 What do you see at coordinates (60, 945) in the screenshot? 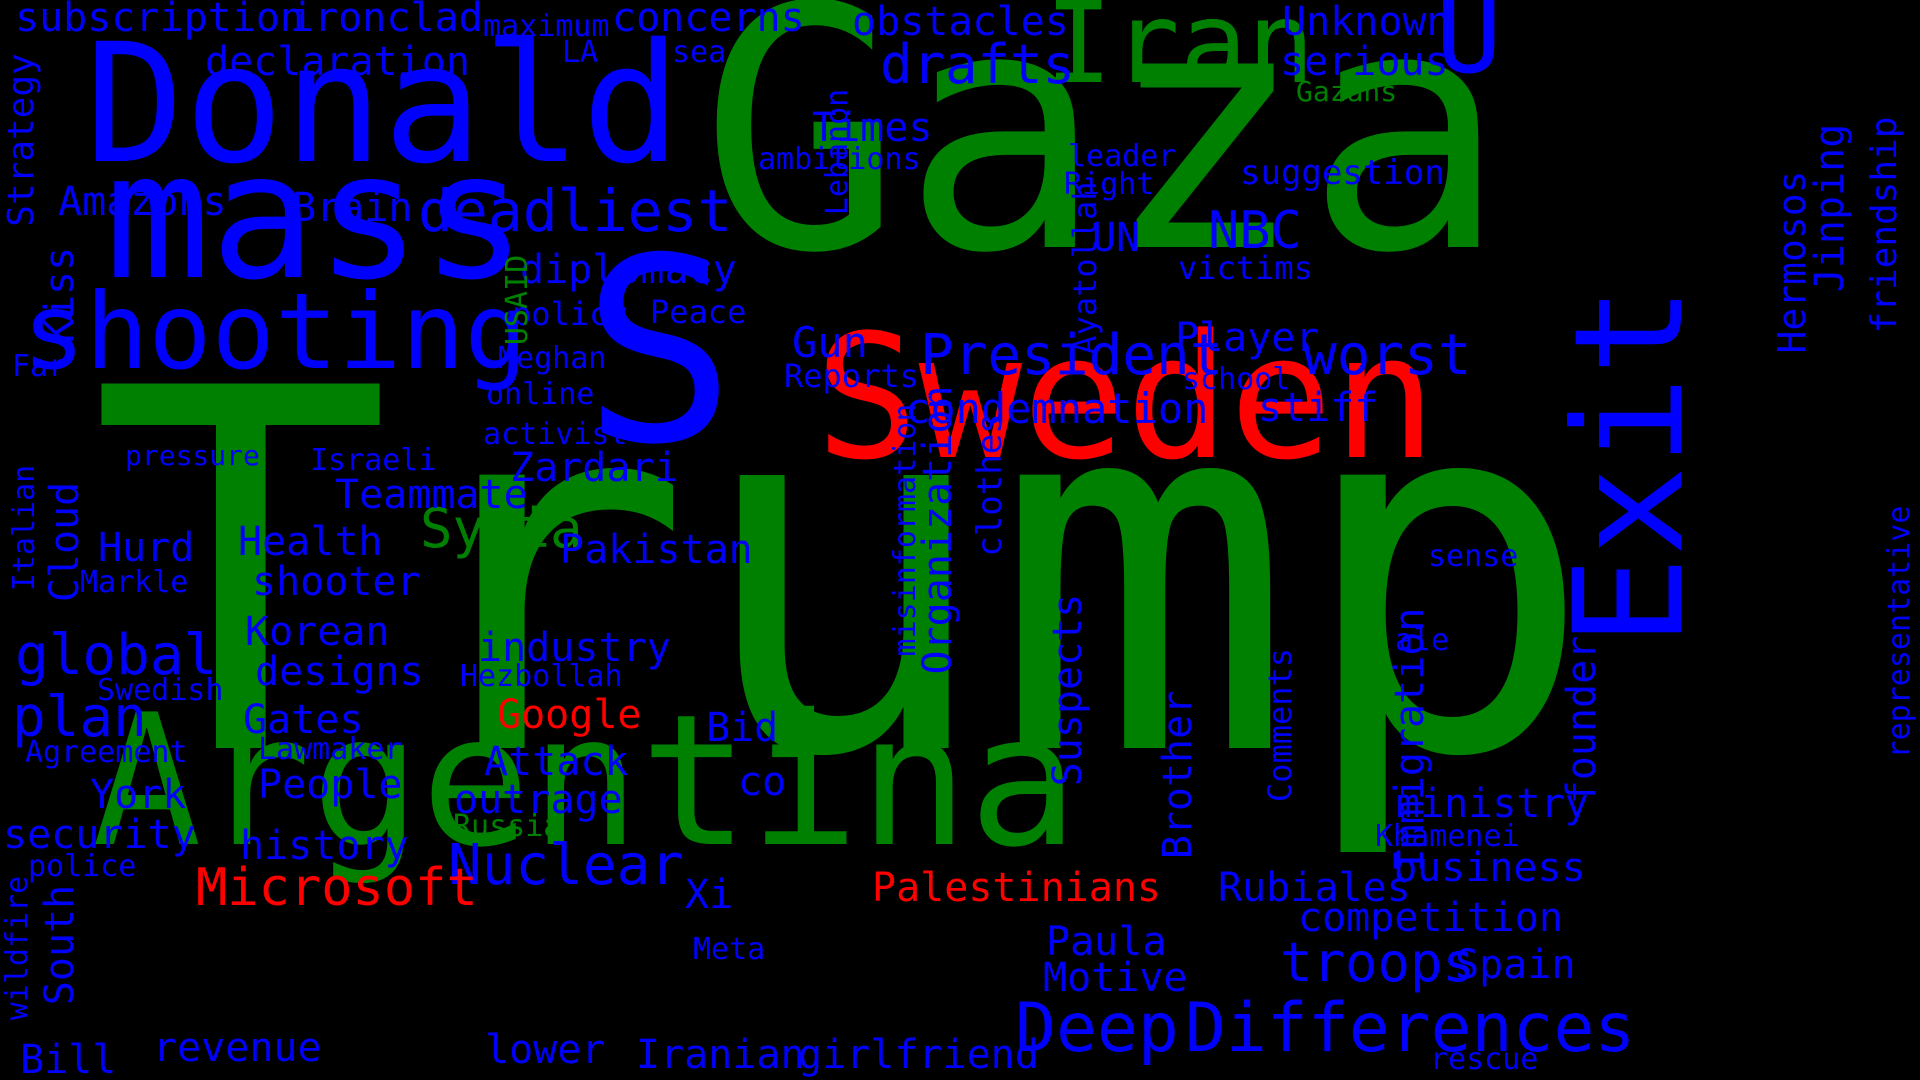
I see `word-south: South` at bounding box center [60, 945].